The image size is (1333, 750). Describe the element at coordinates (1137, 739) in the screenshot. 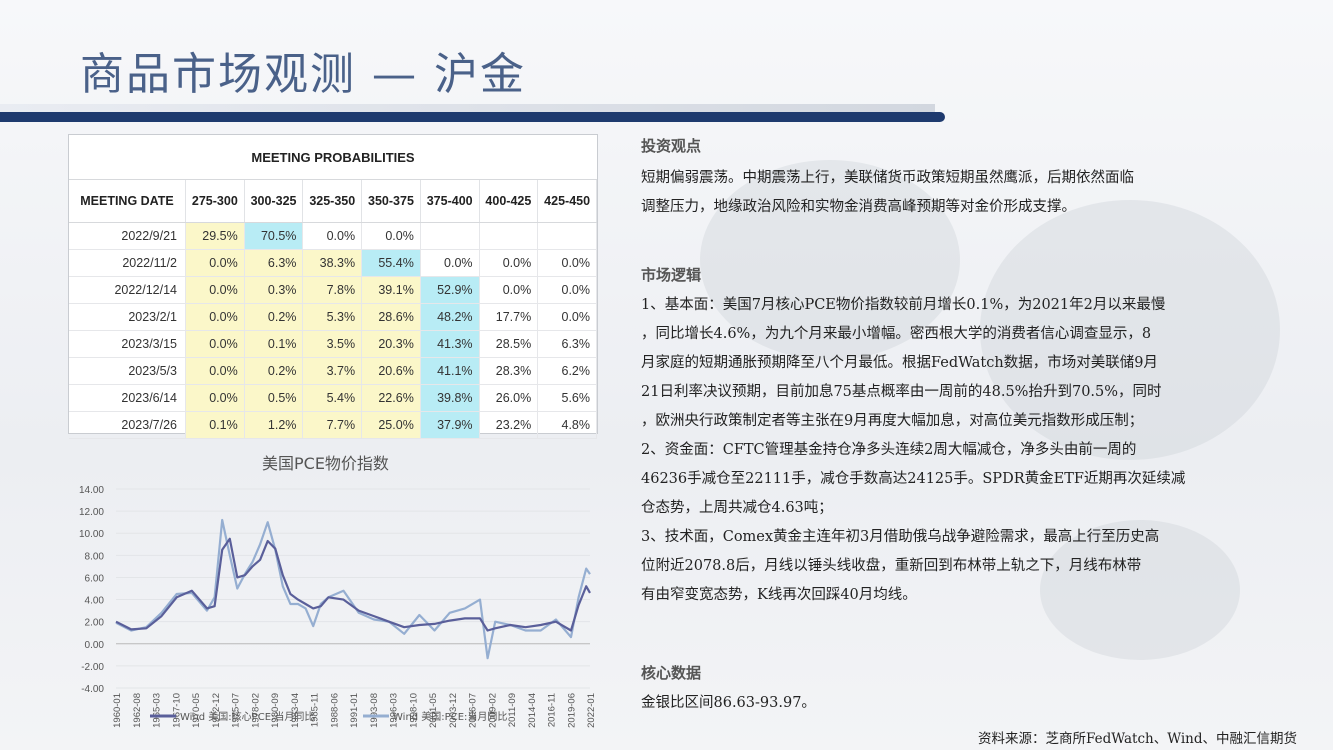

I see `source-note: 资料来源：芝商所FedWatch、Wind、中融汇信期货` at that location.